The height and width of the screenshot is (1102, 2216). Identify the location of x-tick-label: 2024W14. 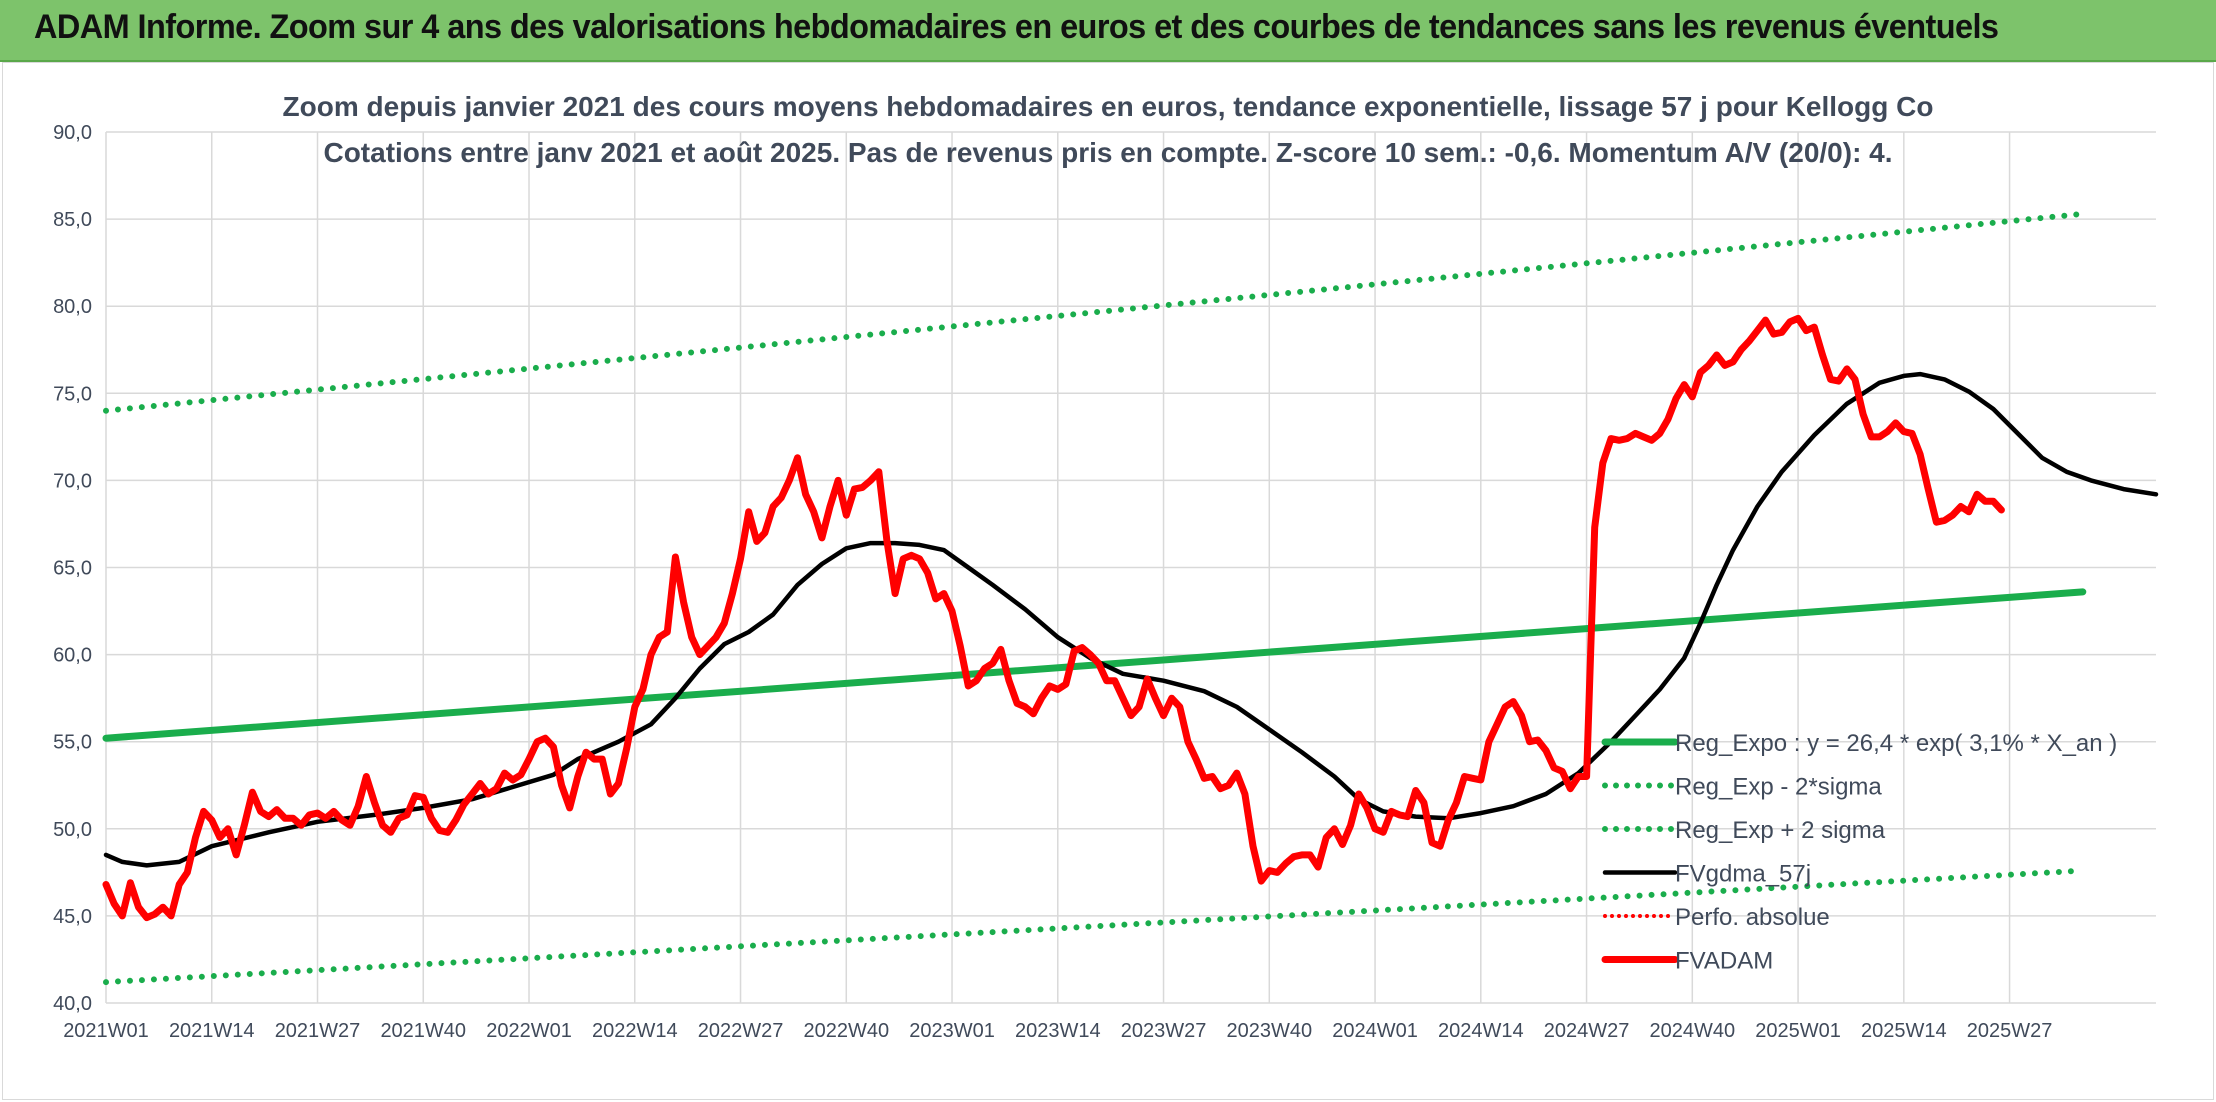
(1481, 1031).